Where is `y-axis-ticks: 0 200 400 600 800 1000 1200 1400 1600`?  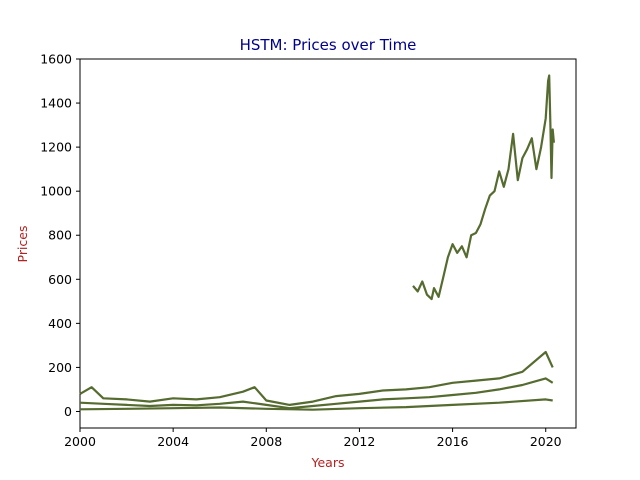
y-axis-ticks: 0 200 400 600 800 1000 1200 1400 1600 is located at coordinates (60, 235).